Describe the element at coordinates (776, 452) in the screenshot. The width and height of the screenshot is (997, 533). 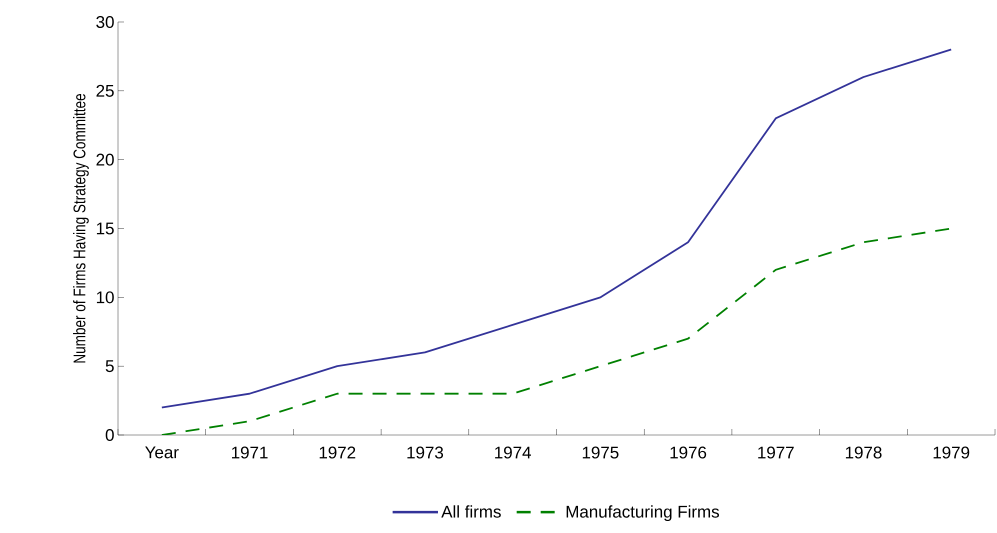
I see `x-tick-label: 1977` at that location.